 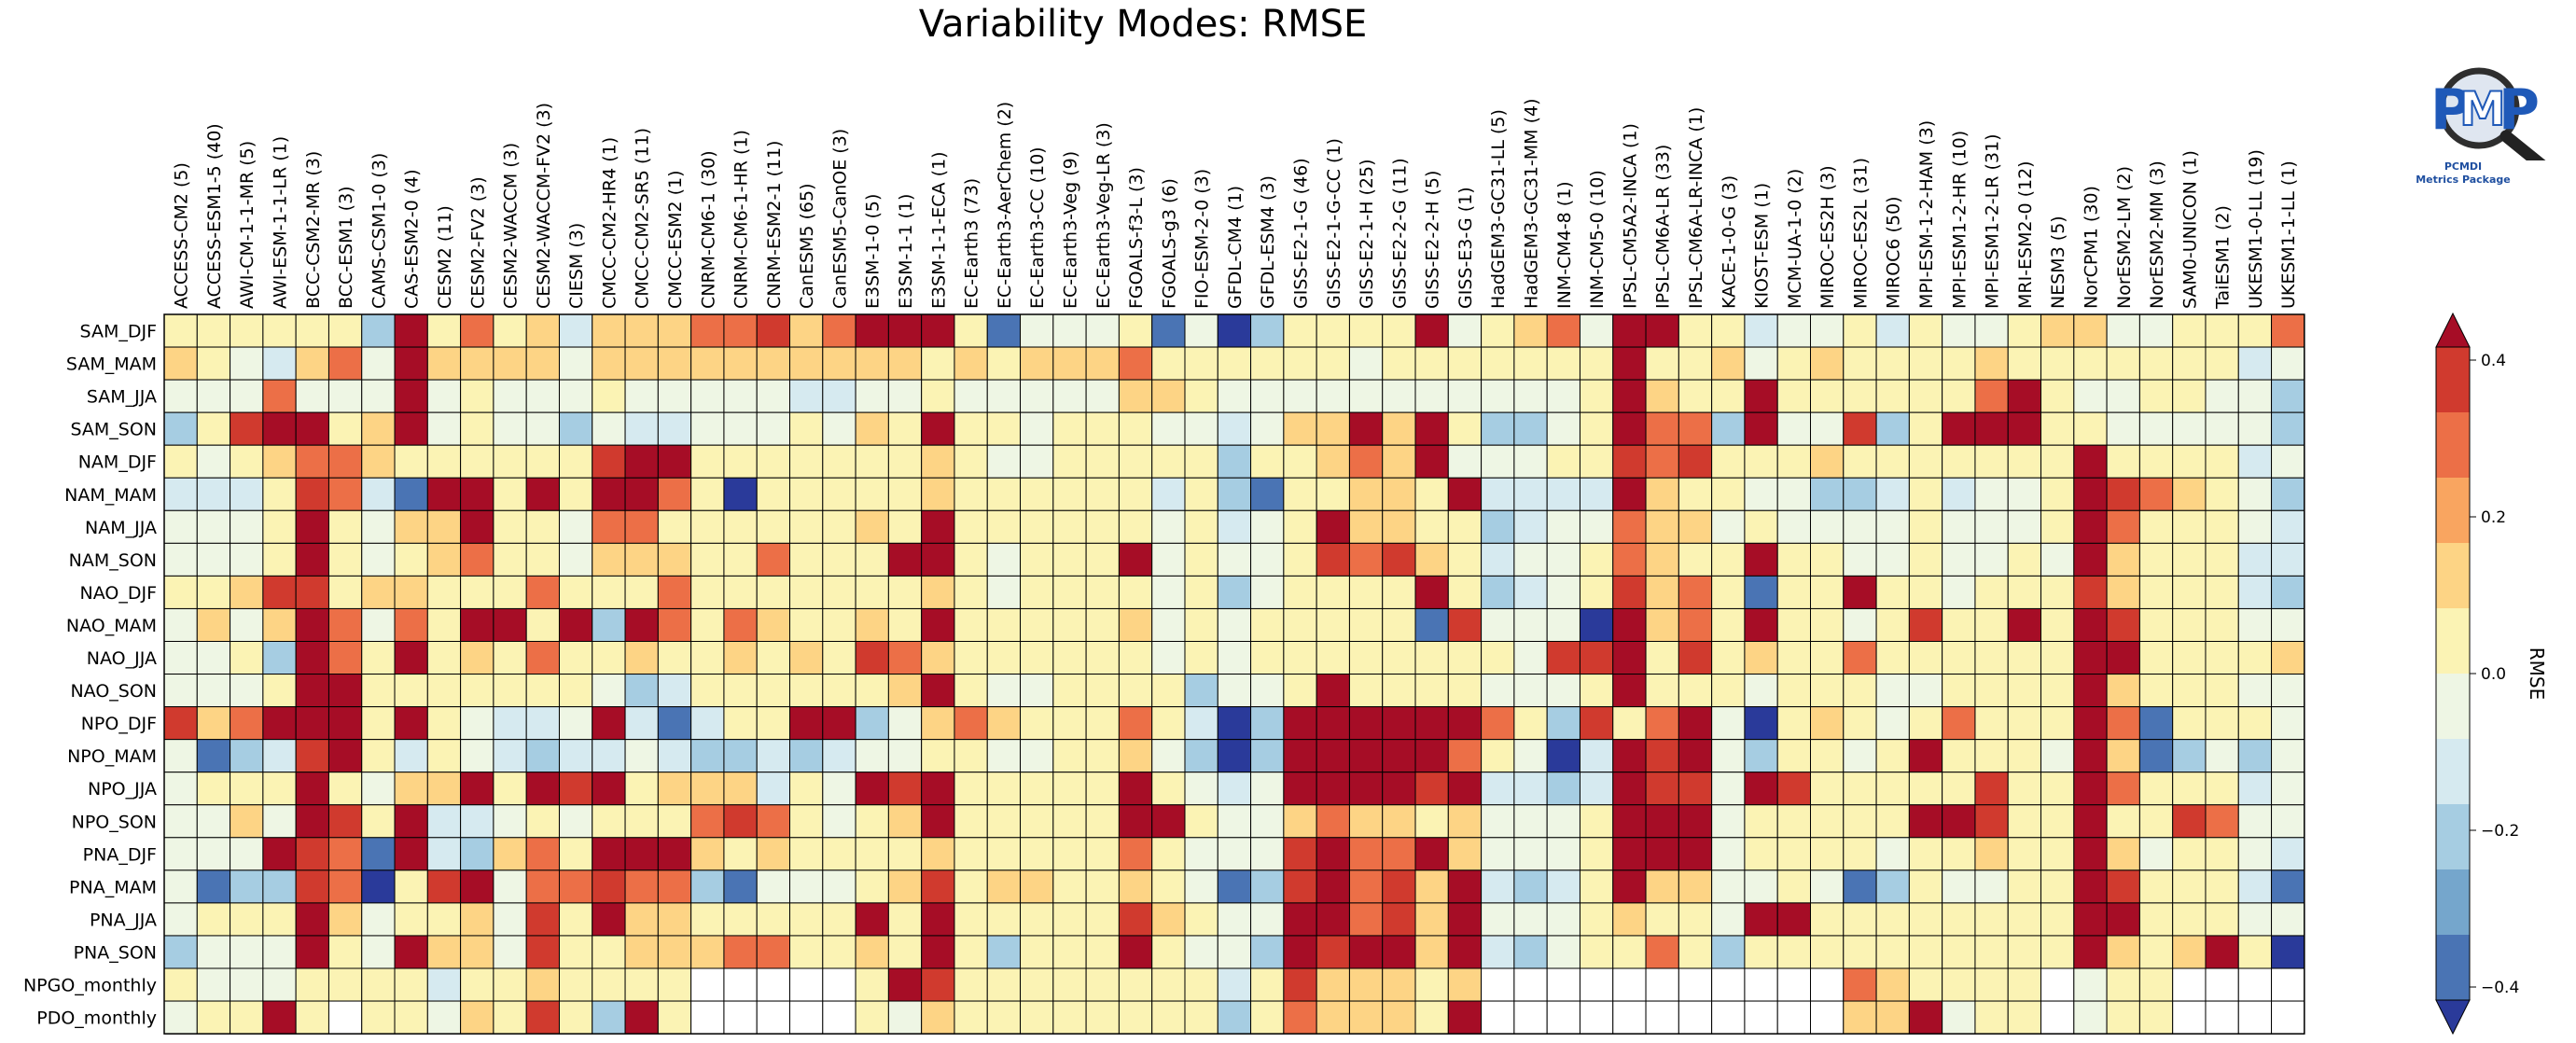 I want to click on column-label: MCM-UA-1-0 (2), so click(x=1795, y=239).